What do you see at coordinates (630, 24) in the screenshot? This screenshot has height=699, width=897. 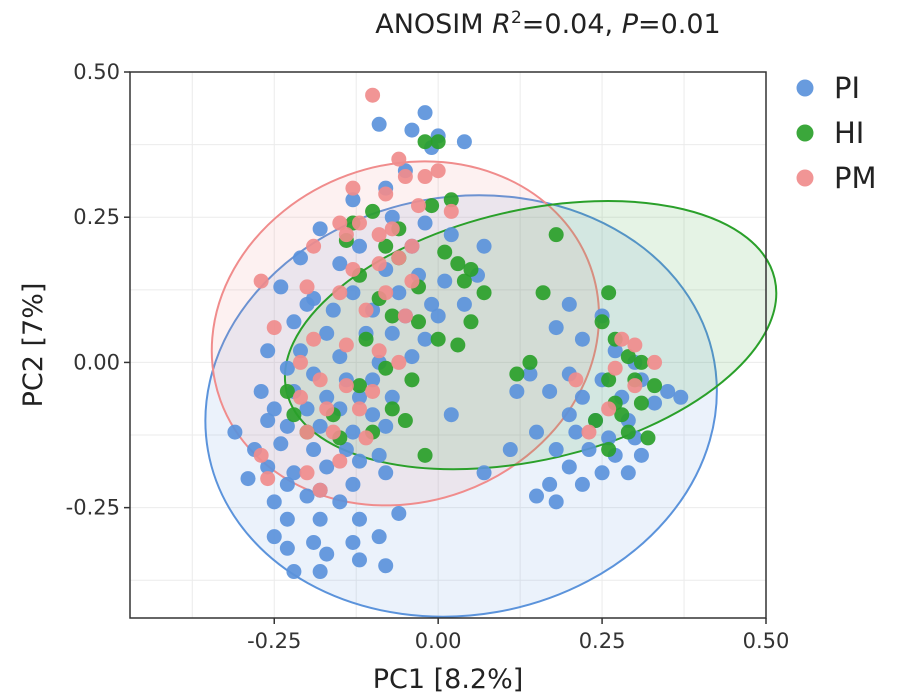 I see `title-p-symbol: P` at bounding box center [630, 24].